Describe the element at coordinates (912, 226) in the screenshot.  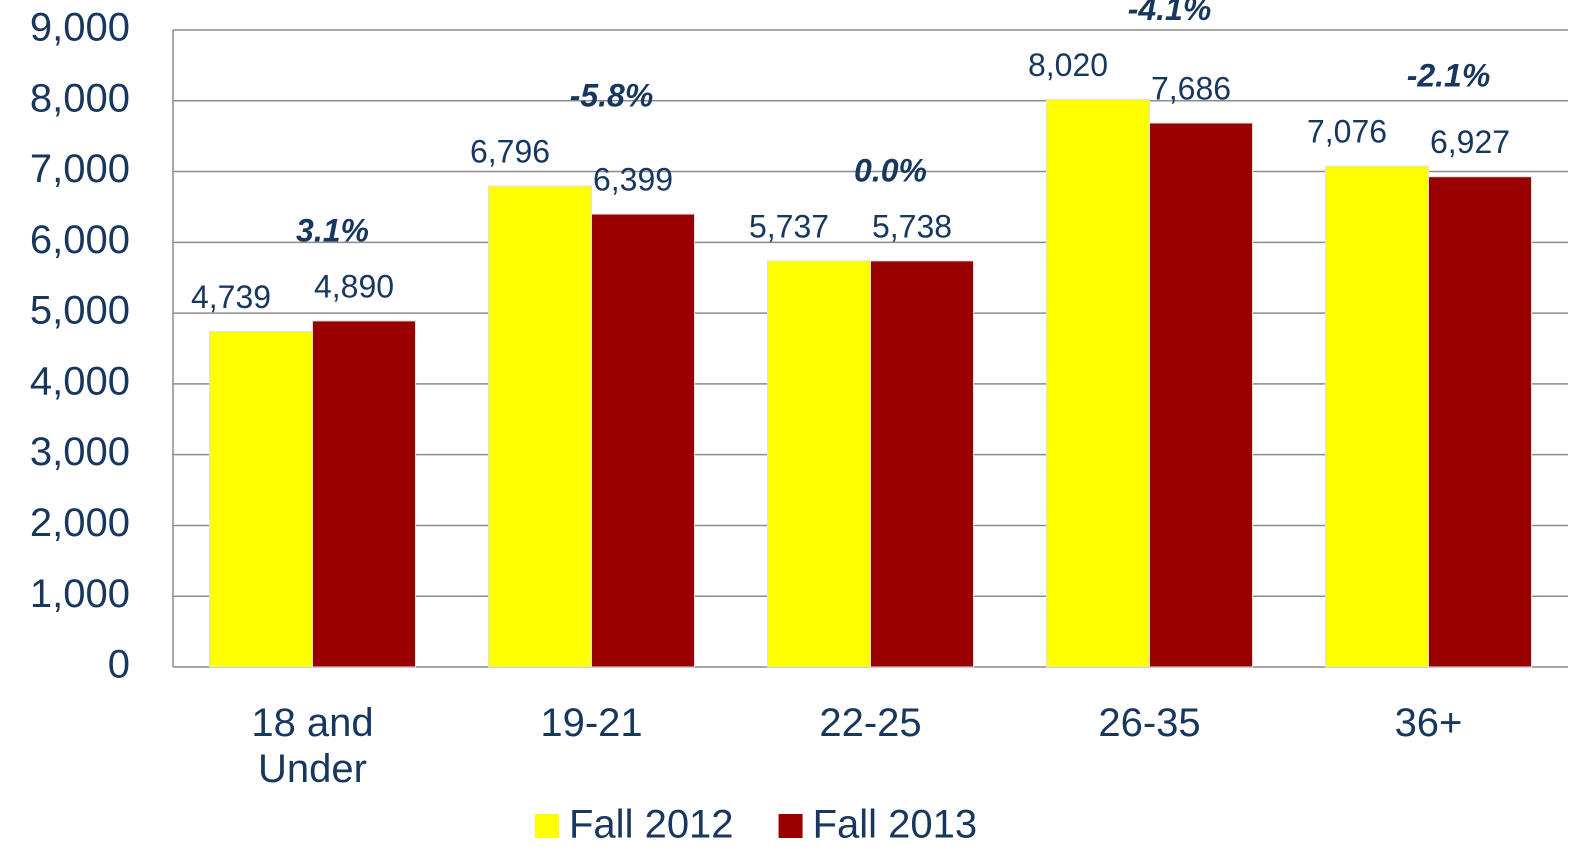
I see `value-label: 5,738` at that location.